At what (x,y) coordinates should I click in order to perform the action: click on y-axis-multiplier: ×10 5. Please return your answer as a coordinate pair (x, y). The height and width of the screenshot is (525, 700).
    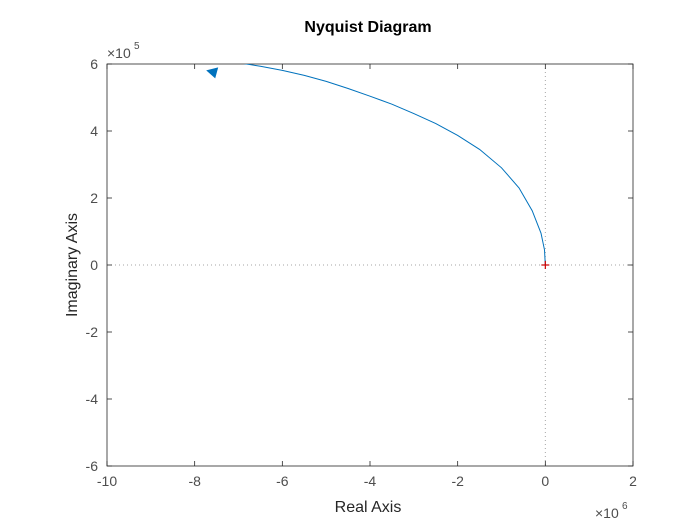
    Looking at the image, I should click on (123, 51).